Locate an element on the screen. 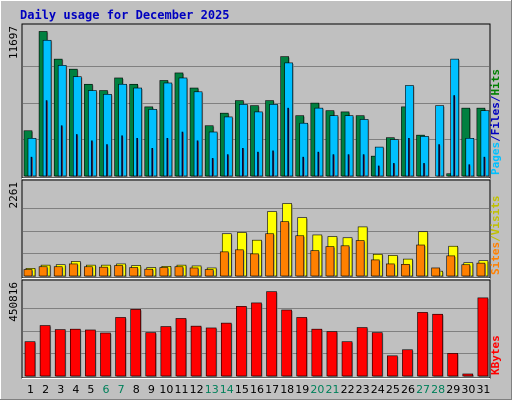  x-tick-label: 6 is located at coordinates (106, 389).